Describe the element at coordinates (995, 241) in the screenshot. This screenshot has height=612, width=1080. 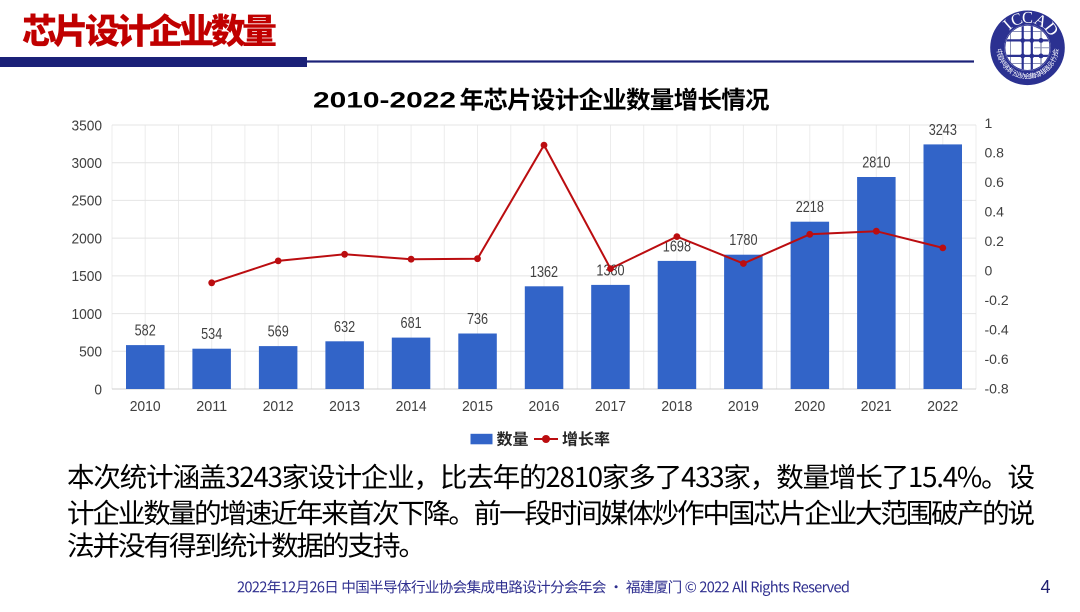
I see `svg-text: 0.2` at that location.